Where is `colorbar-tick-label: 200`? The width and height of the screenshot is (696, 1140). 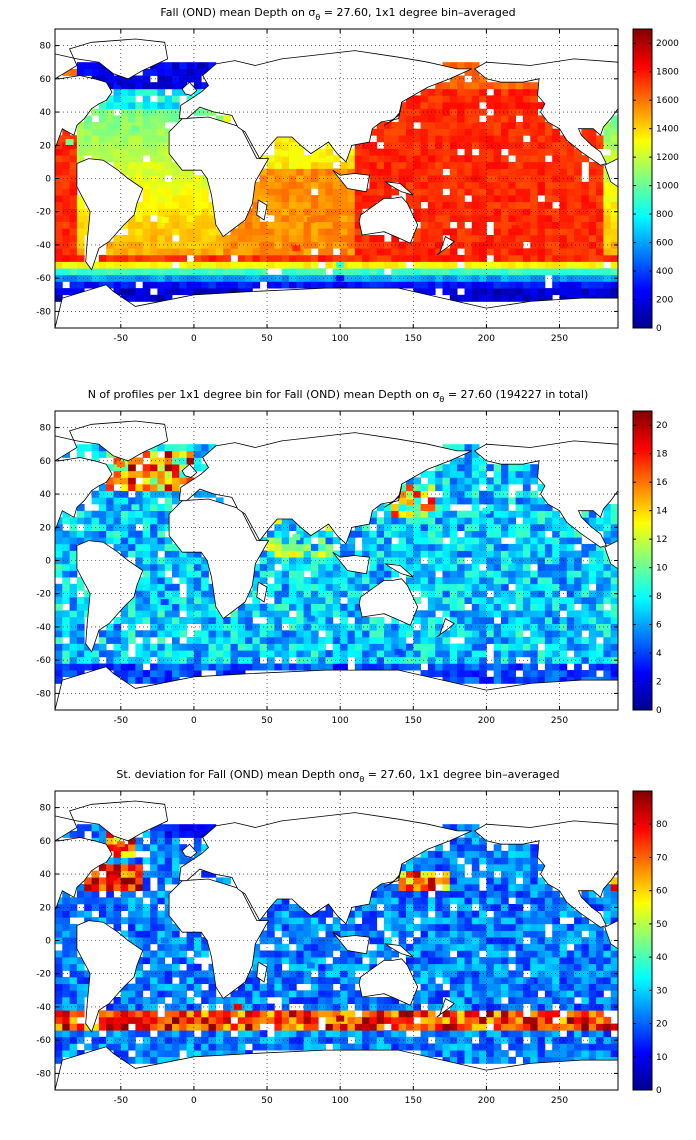
colorbar-tick-label: 200 is located at coordinates (664, 301).